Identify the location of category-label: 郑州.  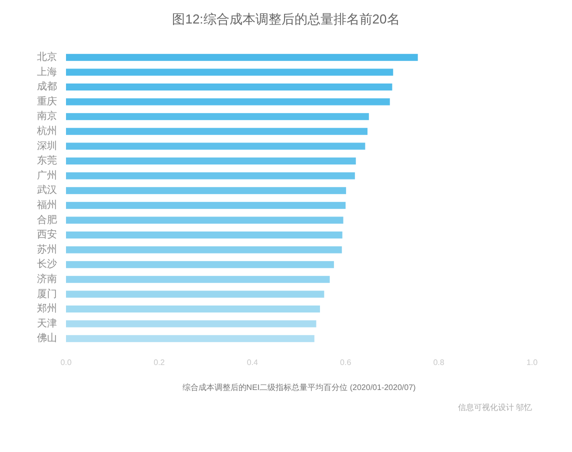
(47, 309).